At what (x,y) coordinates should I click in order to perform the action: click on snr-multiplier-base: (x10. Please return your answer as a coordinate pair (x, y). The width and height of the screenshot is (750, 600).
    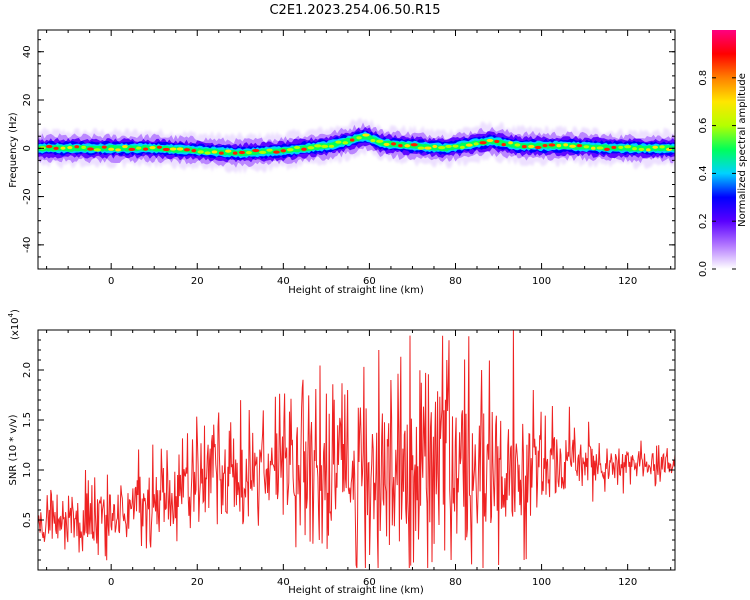
    Looking at the image, I should click on (15, 328).